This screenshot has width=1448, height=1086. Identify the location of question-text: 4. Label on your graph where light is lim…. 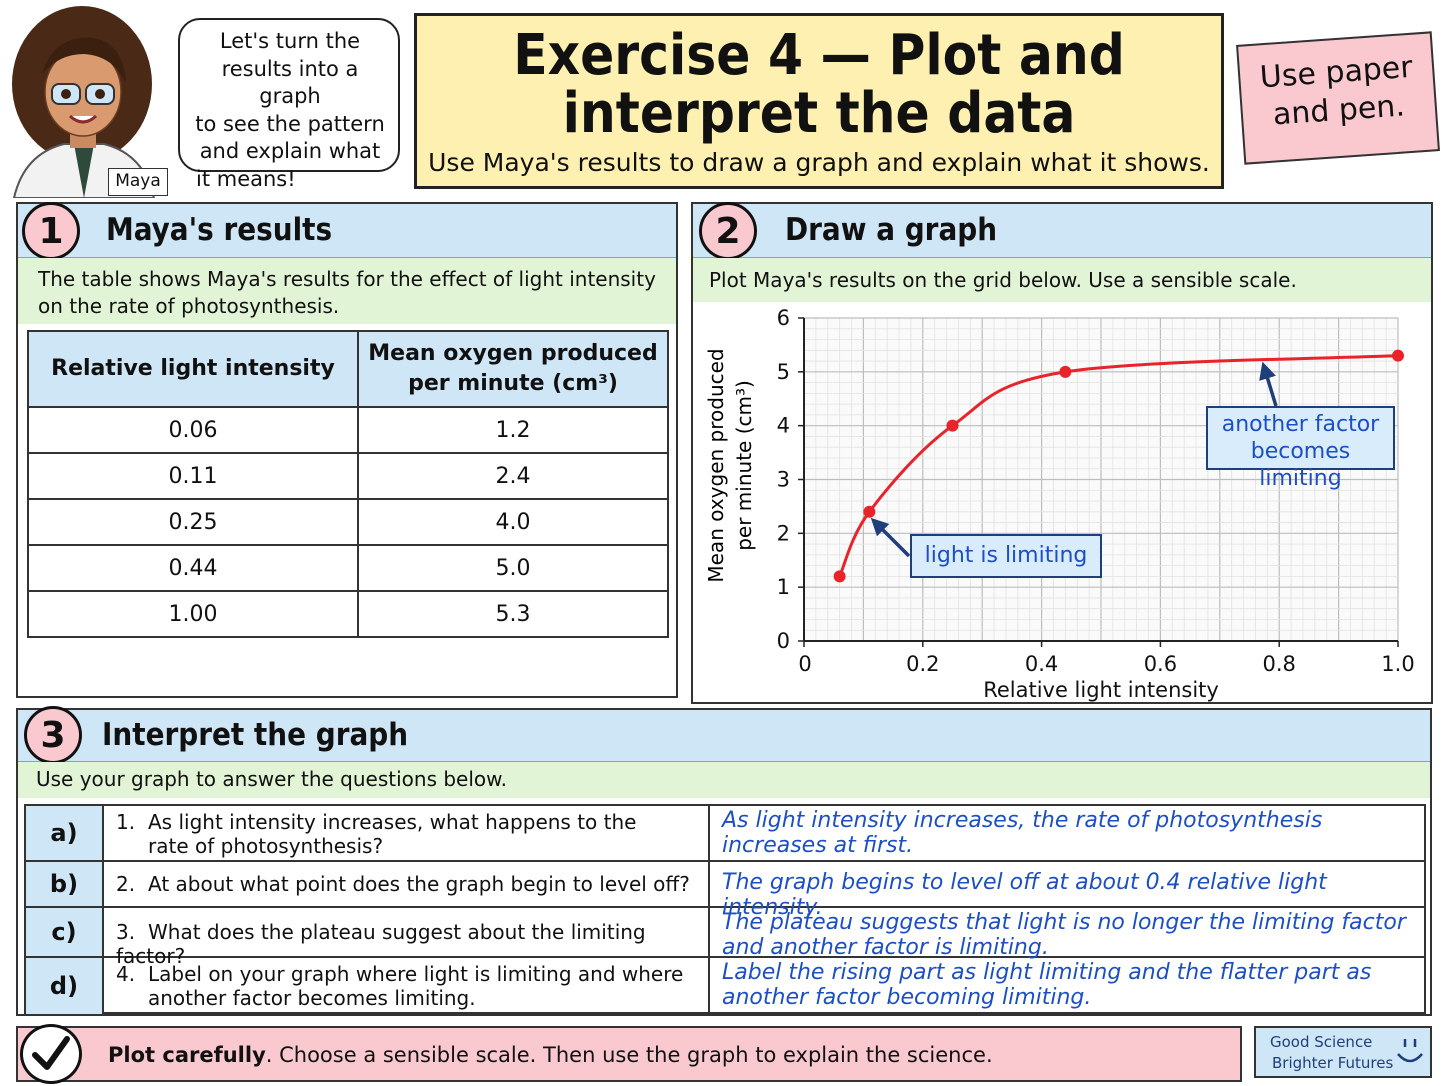
(411, 986).